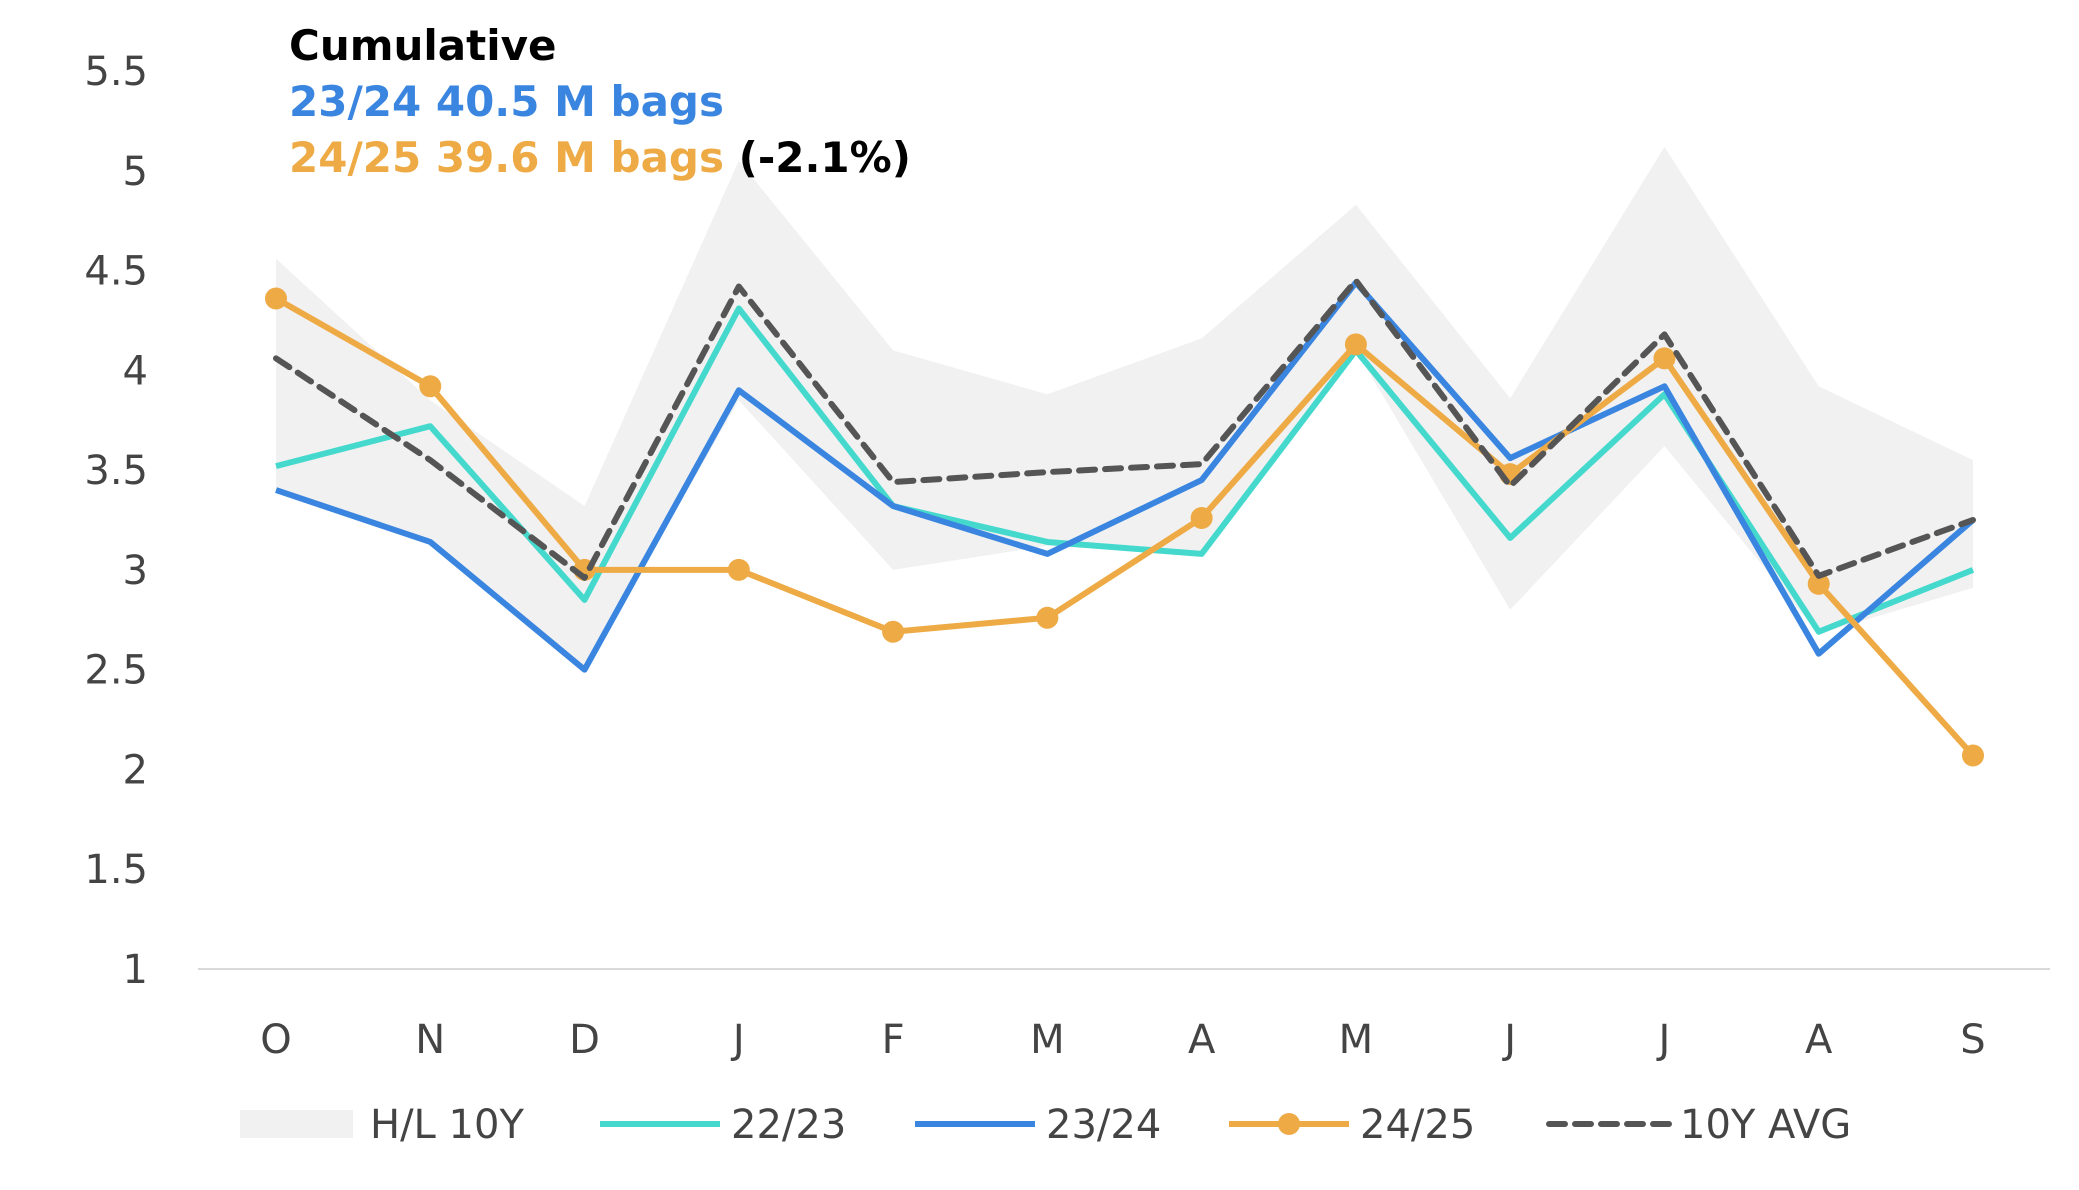  Describe the element at coordinates (135, 770) in the screenshot. I see `y-tick-label: 2` at that location.